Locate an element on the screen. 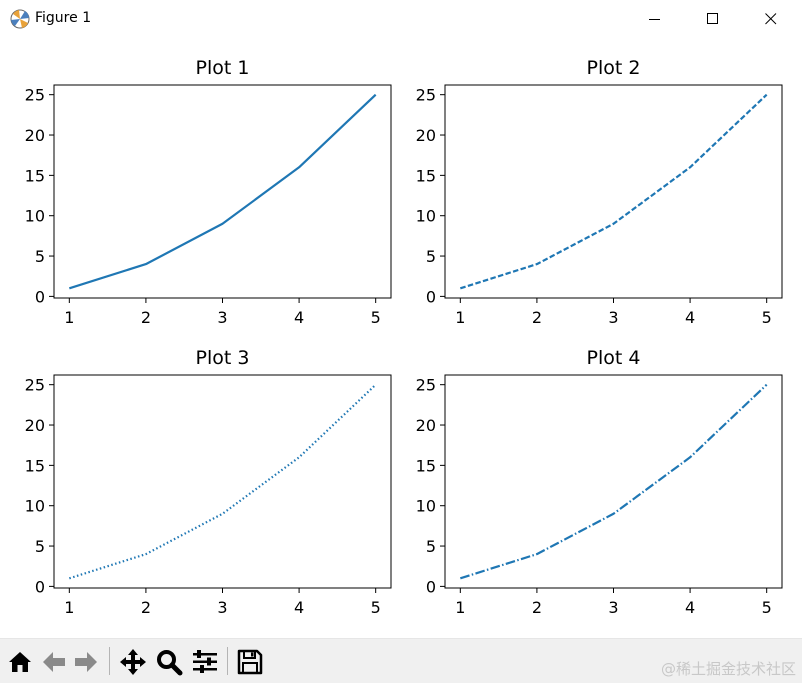 Image resolution: width=802 pixels, height=683 pixels. magnifier-icon is located at coordinates (170, 663).